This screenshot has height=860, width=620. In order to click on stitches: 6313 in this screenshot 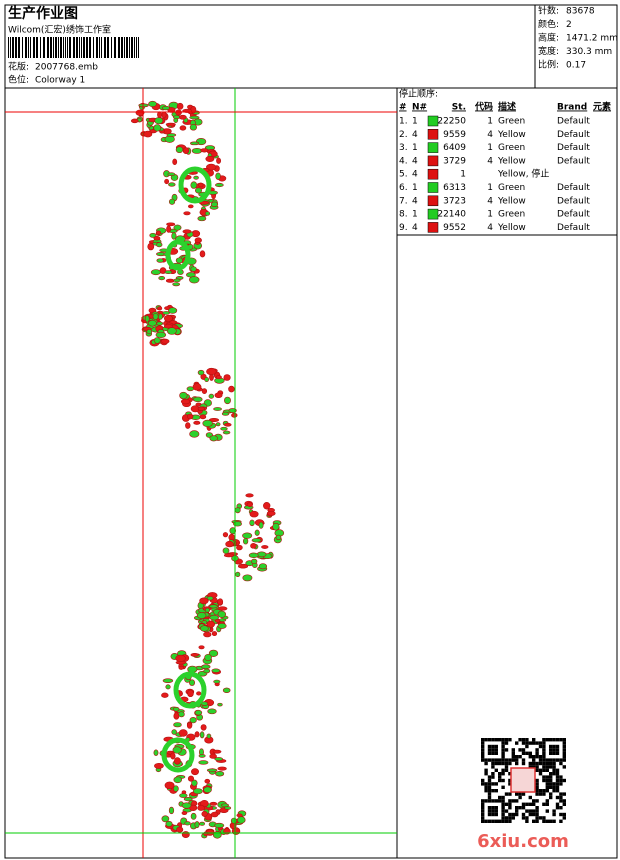, I will do `click(454, 188)`.